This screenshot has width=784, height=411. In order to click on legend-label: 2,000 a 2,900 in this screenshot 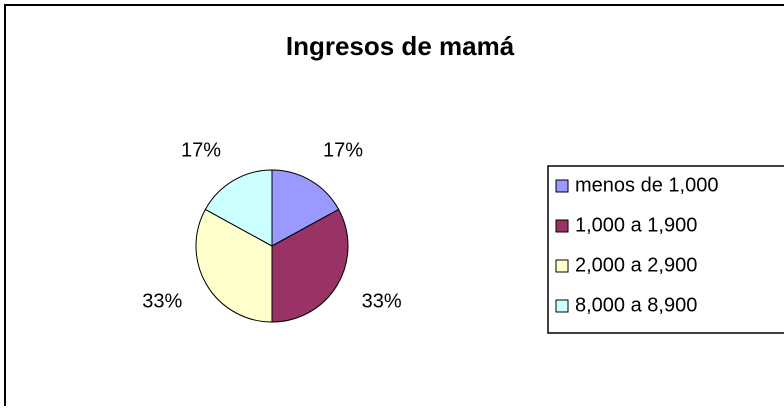, I will do `click(636, 265)`.